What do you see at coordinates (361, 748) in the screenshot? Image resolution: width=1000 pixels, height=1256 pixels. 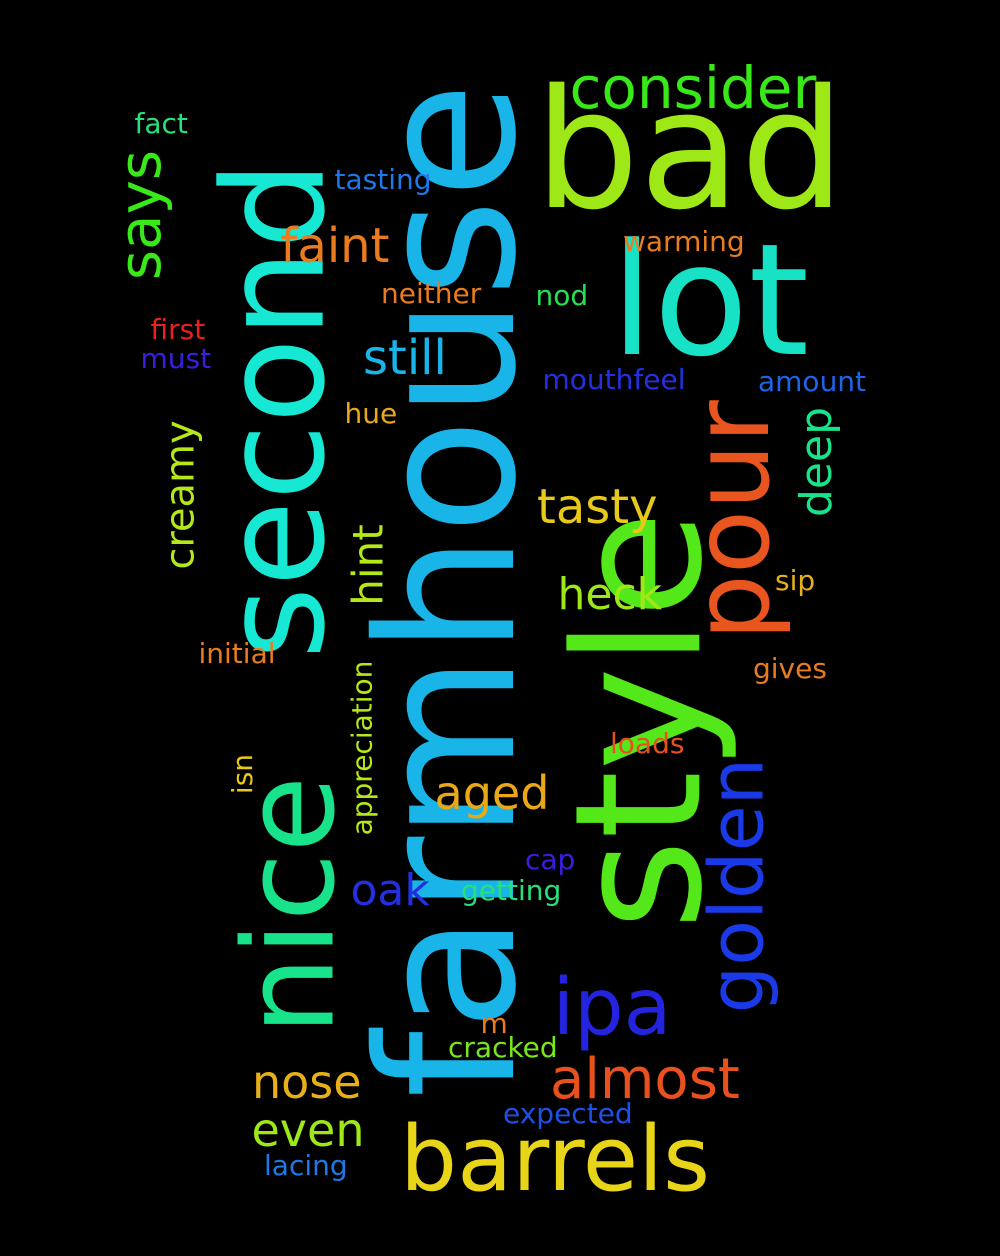 I see `word-appreciation: appreciation` at bounding box center [361, 748].